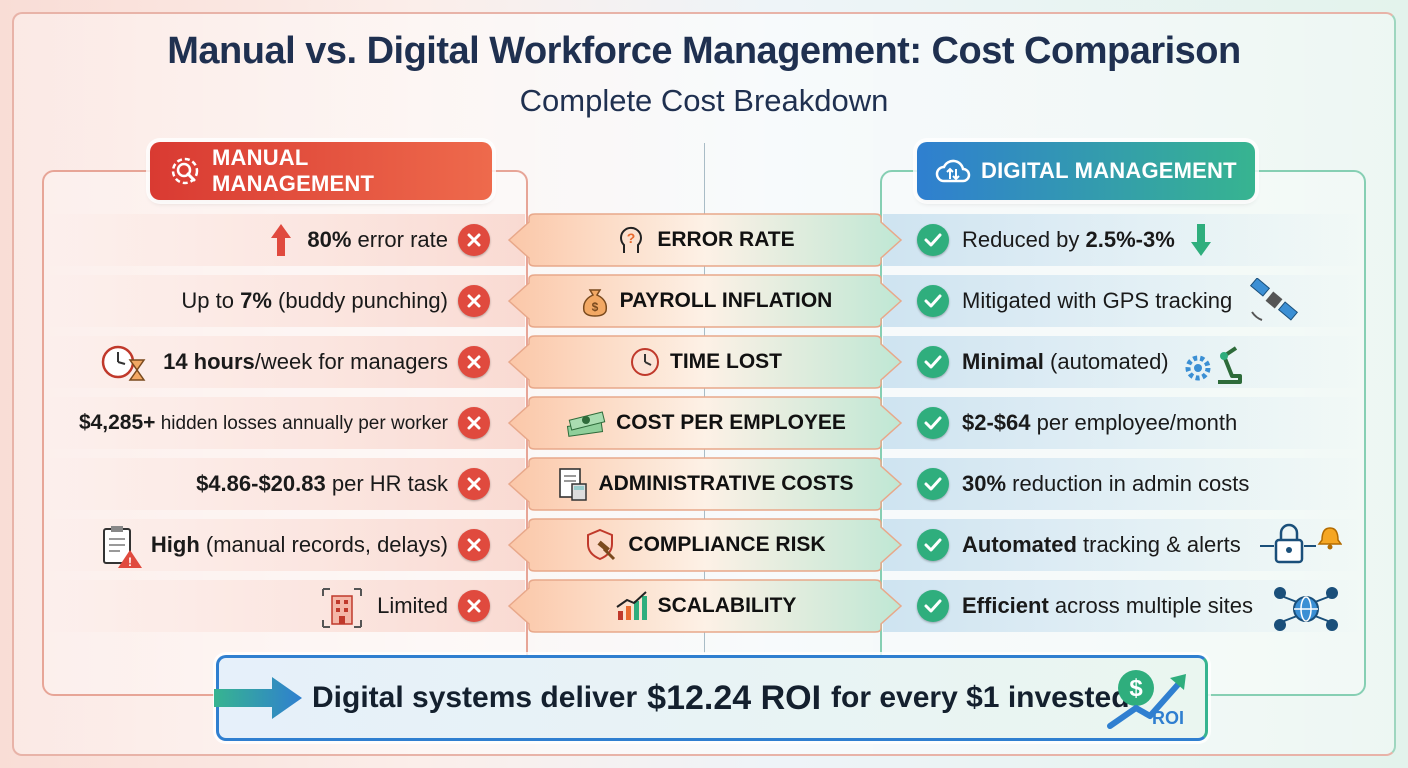  I want to click on satellite-icon, so click(1273, 303).